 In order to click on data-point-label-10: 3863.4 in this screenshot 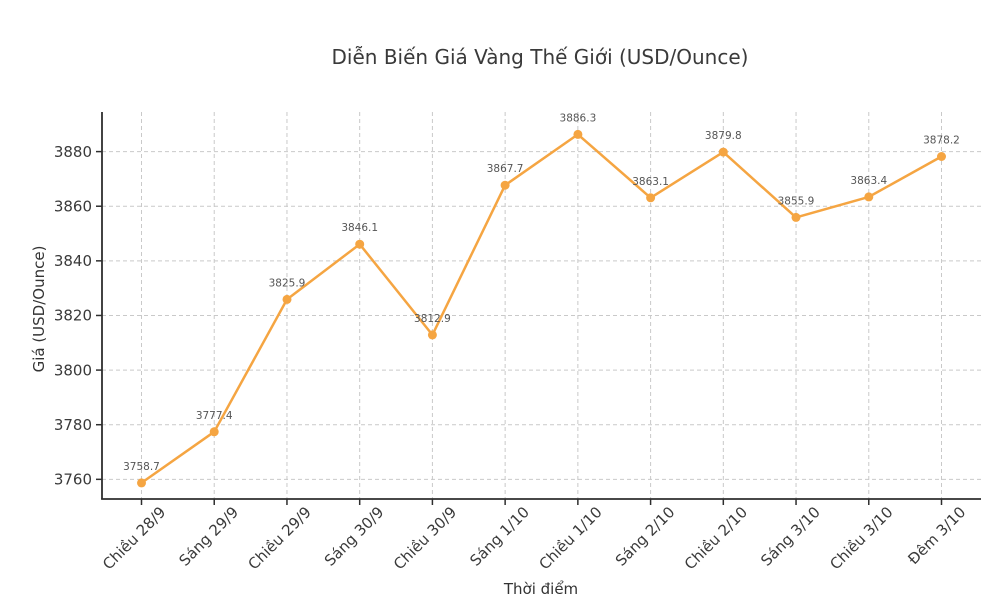, I will do `click(868, 181)`.